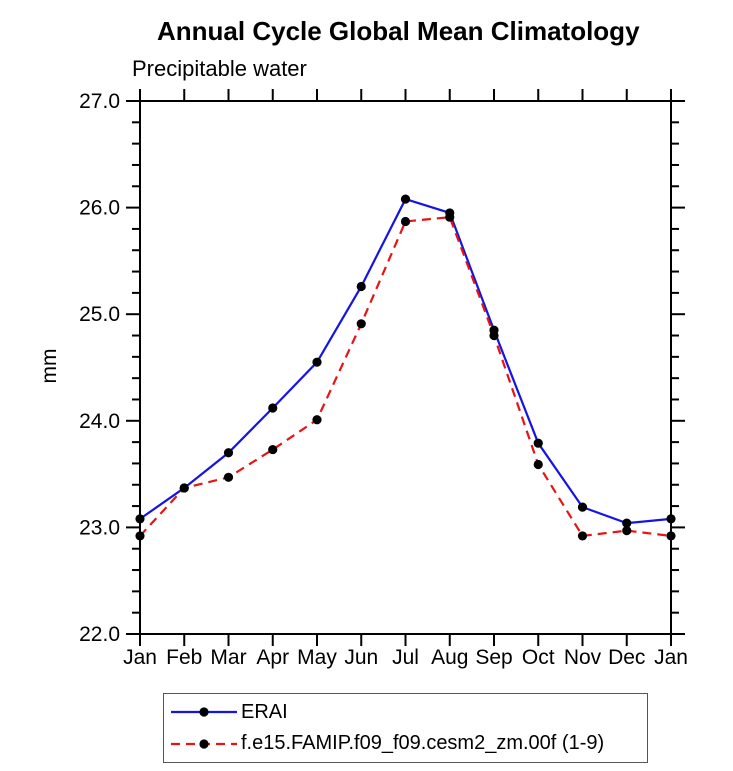  I want to click on legend-label-model: f.e15.FAMIP.f09_f09.cesm2_zm.00f (1-9), so click(423, 743).